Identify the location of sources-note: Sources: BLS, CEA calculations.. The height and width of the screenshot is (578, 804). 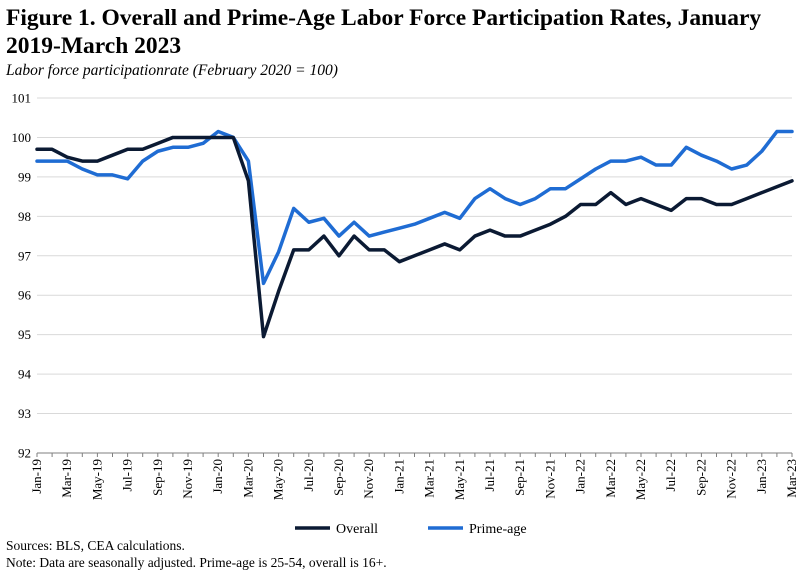
(95, 545).